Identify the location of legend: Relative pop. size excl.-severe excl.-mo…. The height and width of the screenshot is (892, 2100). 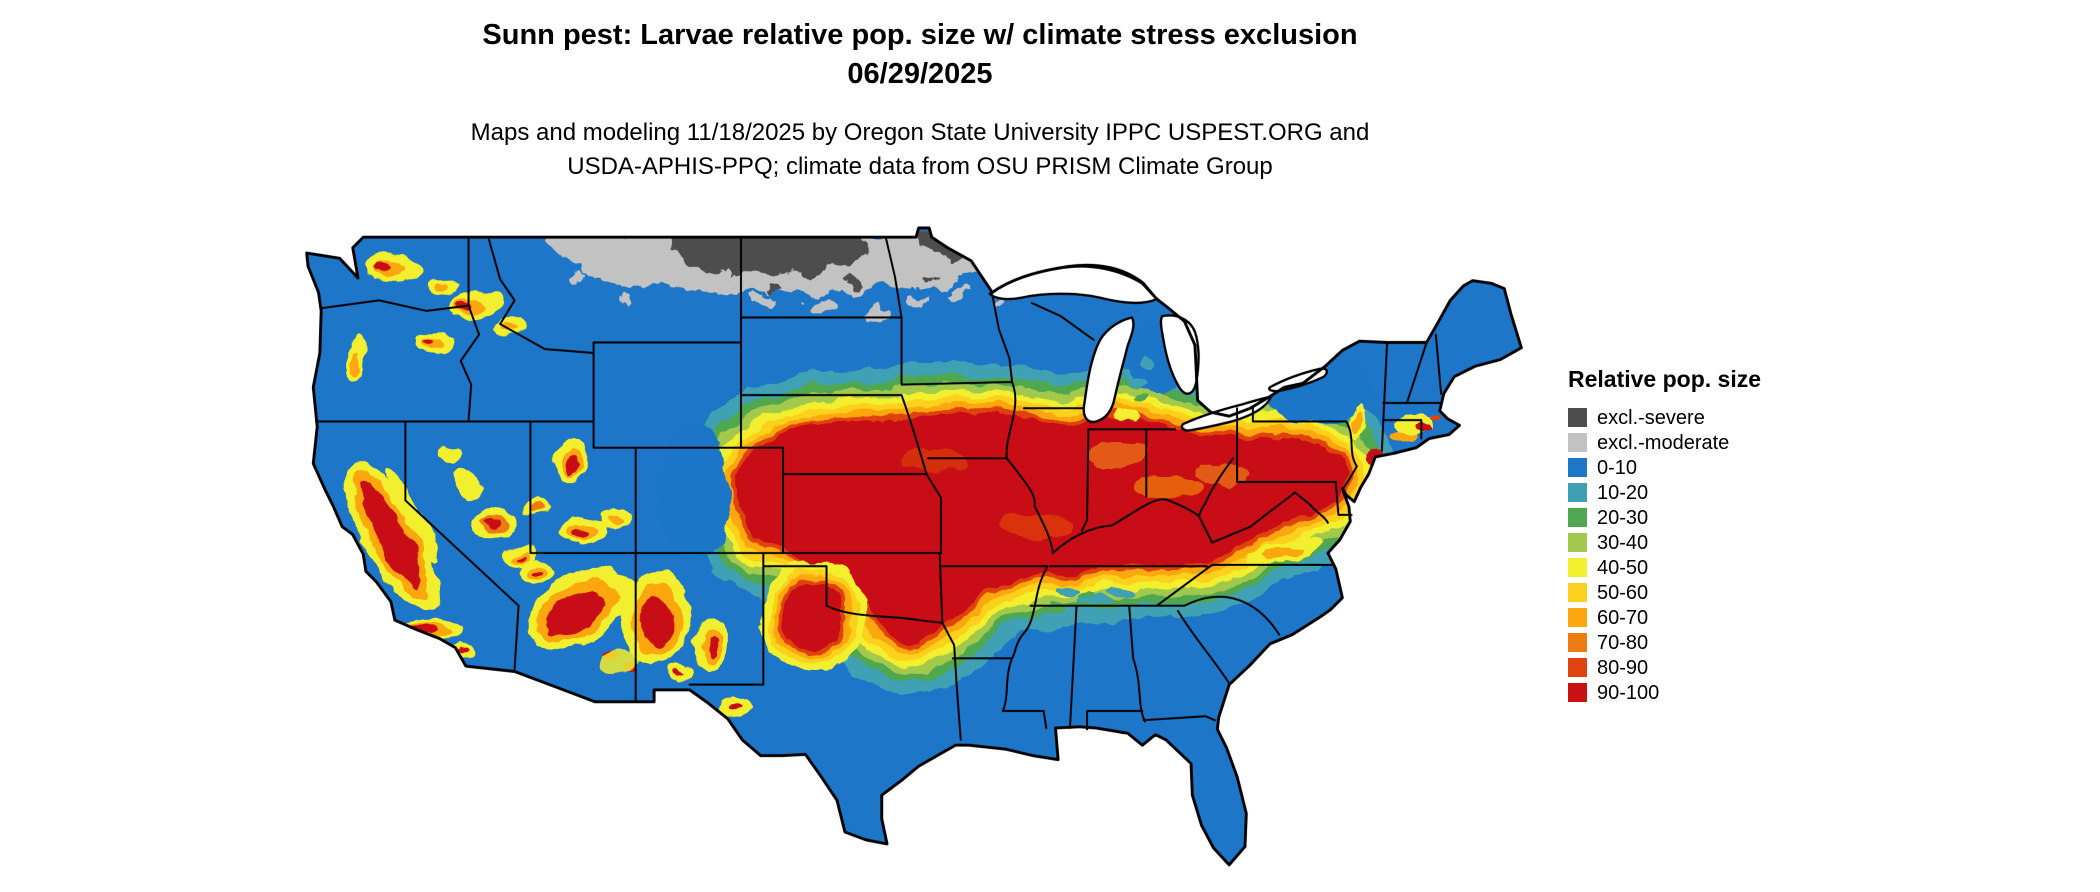
(1664, 535).